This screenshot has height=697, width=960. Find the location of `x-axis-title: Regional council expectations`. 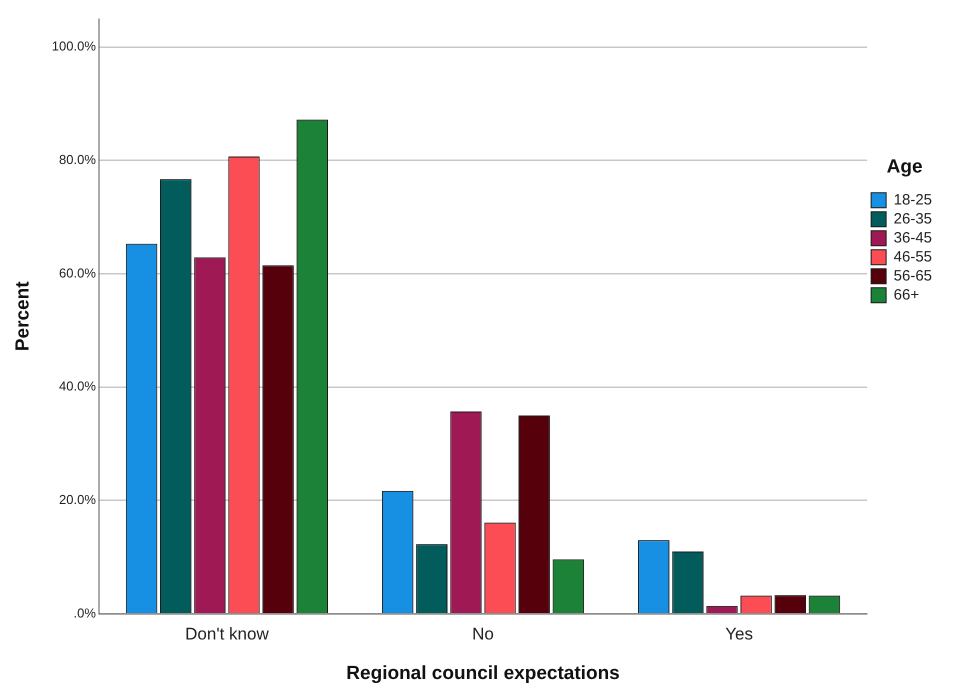

x-axis-title: Regional council expectations is located at coordinates (483, 673).